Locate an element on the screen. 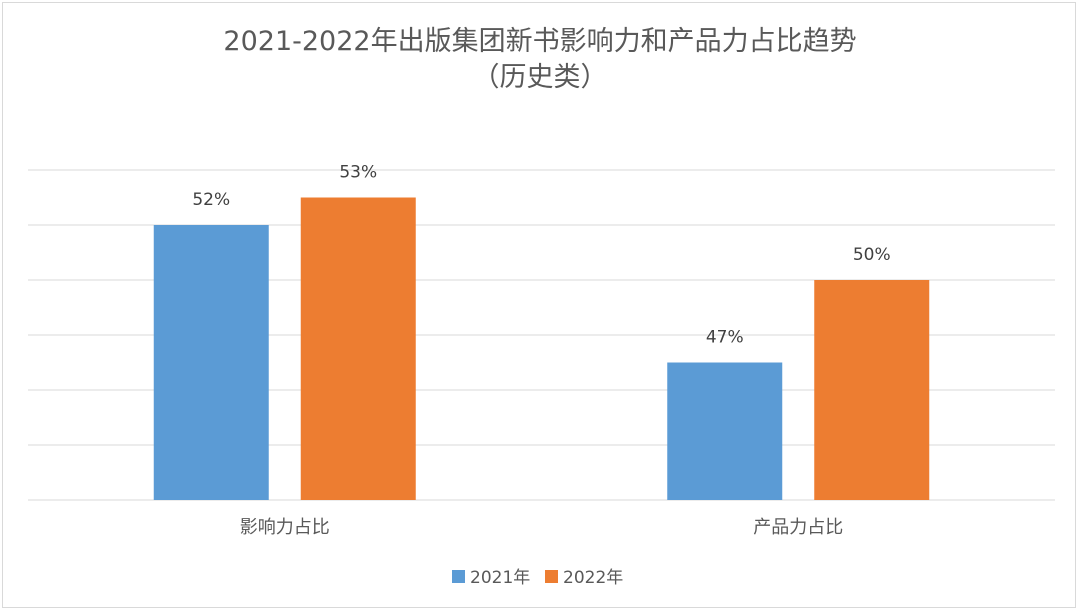 This screenshot has width=1080, height=612. legend-label: 2021年 is located at coordinates (500, 578).